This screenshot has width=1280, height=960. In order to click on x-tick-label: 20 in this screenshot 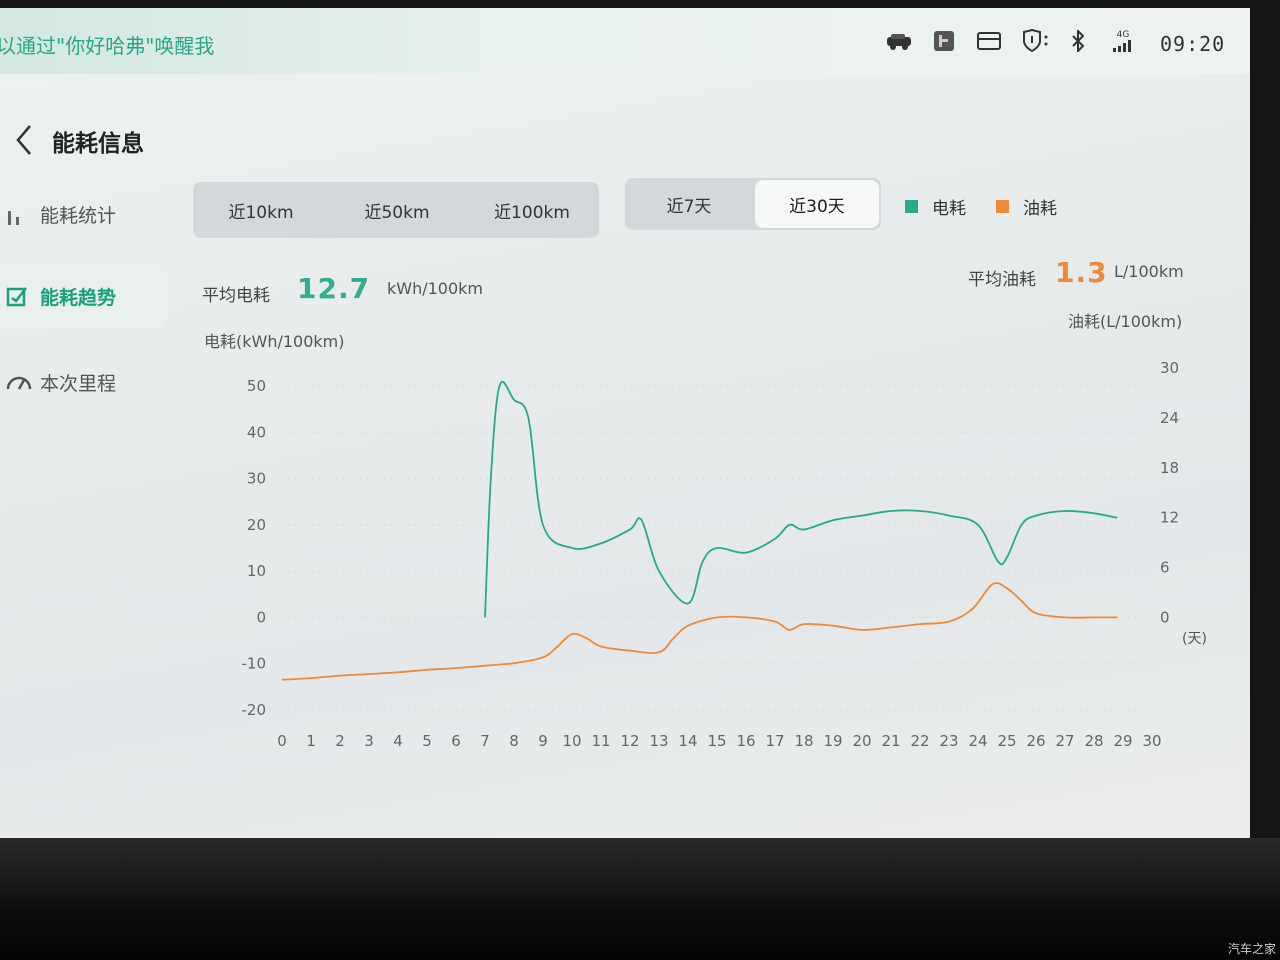, I will do `click(861, 741)`.